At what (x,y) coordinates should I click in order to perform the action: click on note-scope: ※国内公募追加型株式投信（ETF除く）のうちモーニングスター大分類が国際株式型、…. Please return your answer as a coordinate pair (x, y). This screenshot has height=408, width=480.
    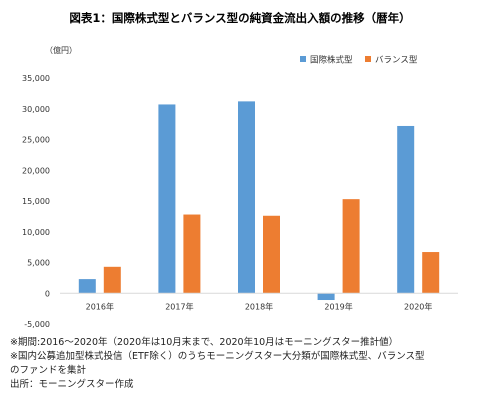
    Looking at the image, I should click on (217, 356).